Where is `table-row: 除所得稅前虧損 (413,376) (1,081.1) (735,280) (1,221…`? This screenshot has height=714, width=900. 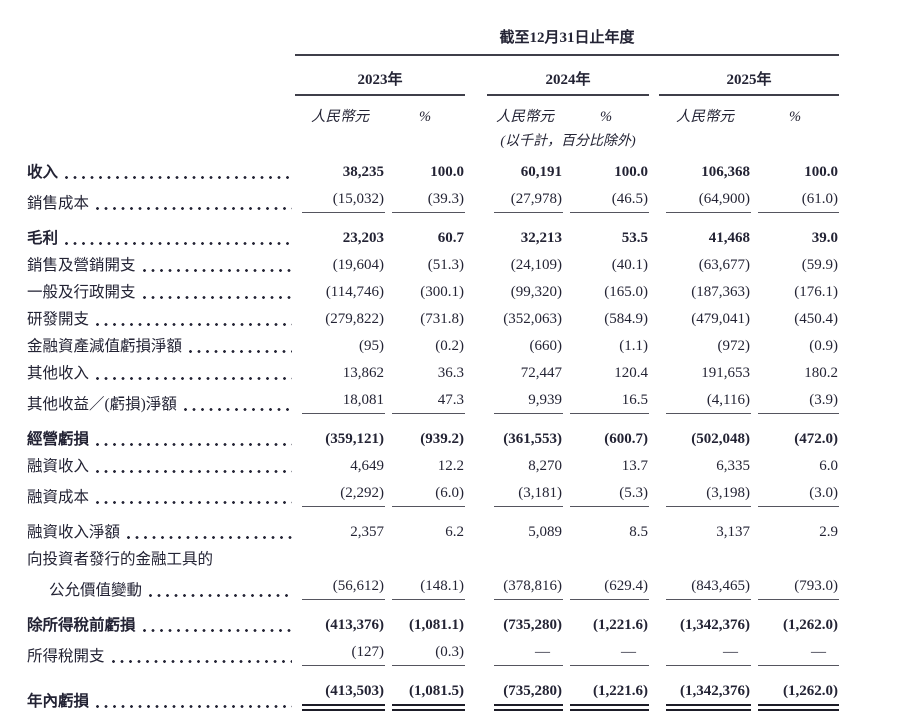
table-row: 除所得稅前虧損 (413,376) (1,081.1) (735,280) (1,221… is located at coordinates (433, 620).